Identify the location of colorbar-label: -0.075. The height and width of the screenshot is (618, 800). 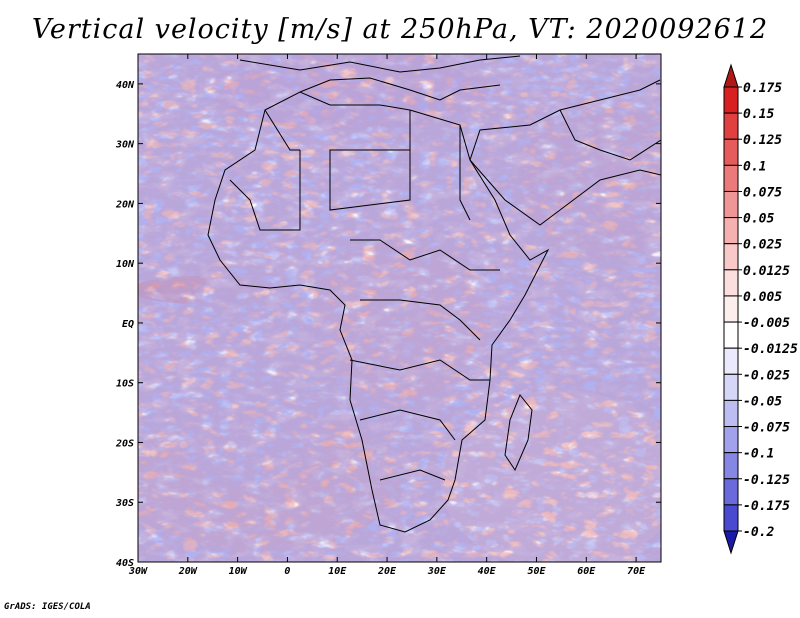
(766, 428).